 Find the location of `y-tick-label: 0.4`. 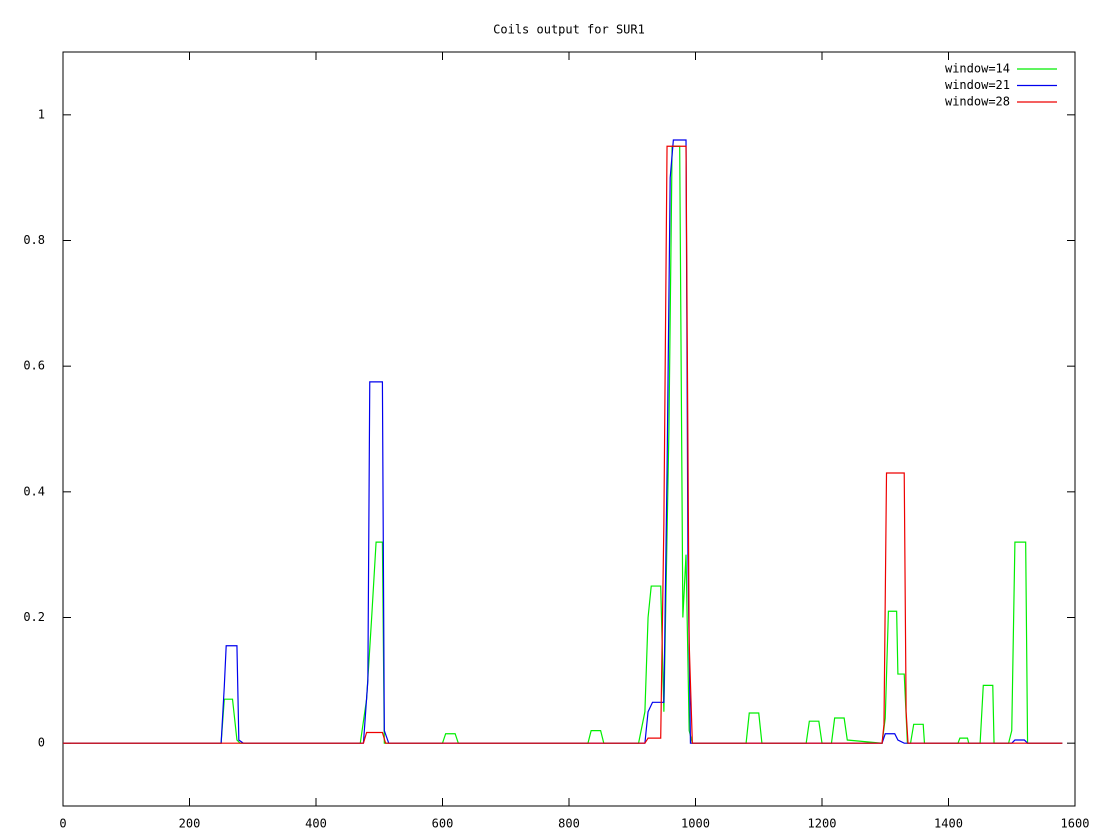

y-tick-label: 0.4 is located at coordinates (34, 491).